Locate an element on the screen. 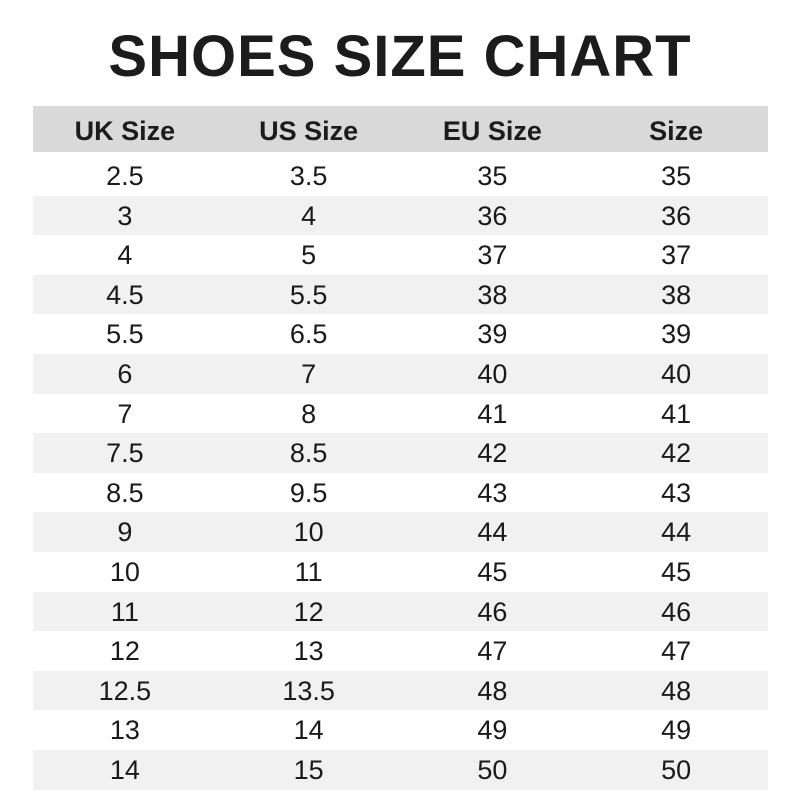 Image resolution: width=800 pixels, height=800 pixels. cell-us: 6.5 is located at coordinates (308, 334).